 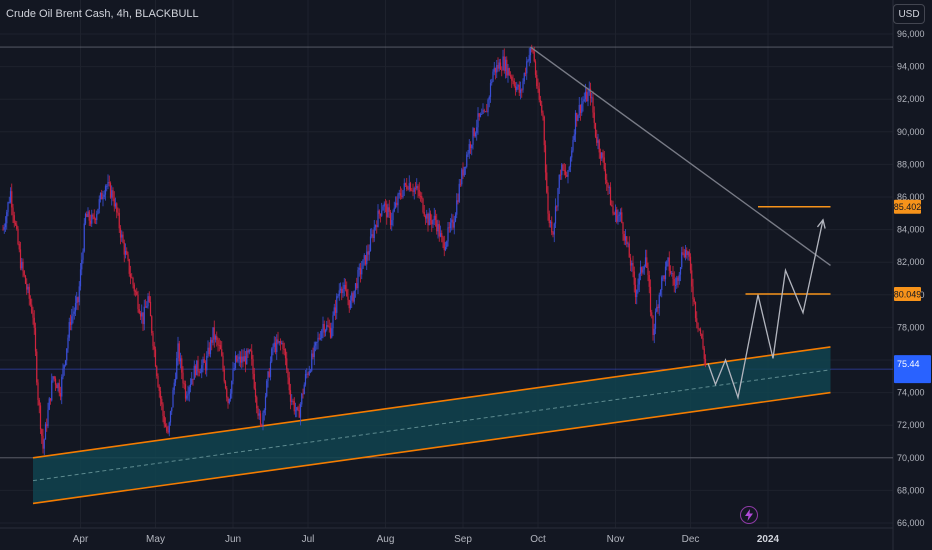 I want to click on y-tick-label: 72,000, so click(x=911, y=425).